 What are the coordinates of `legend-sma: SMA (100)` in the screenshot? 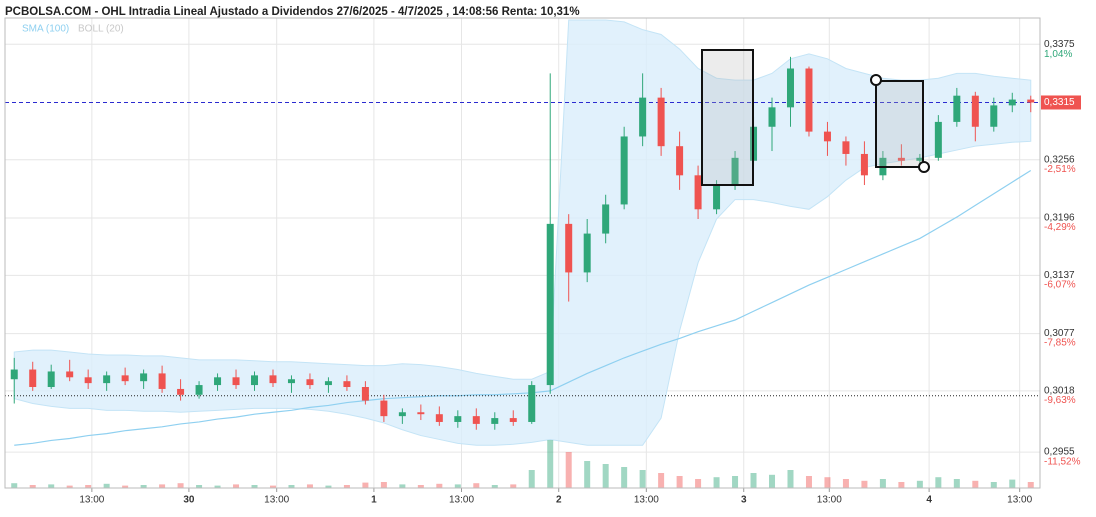 It's located at (45, 29).